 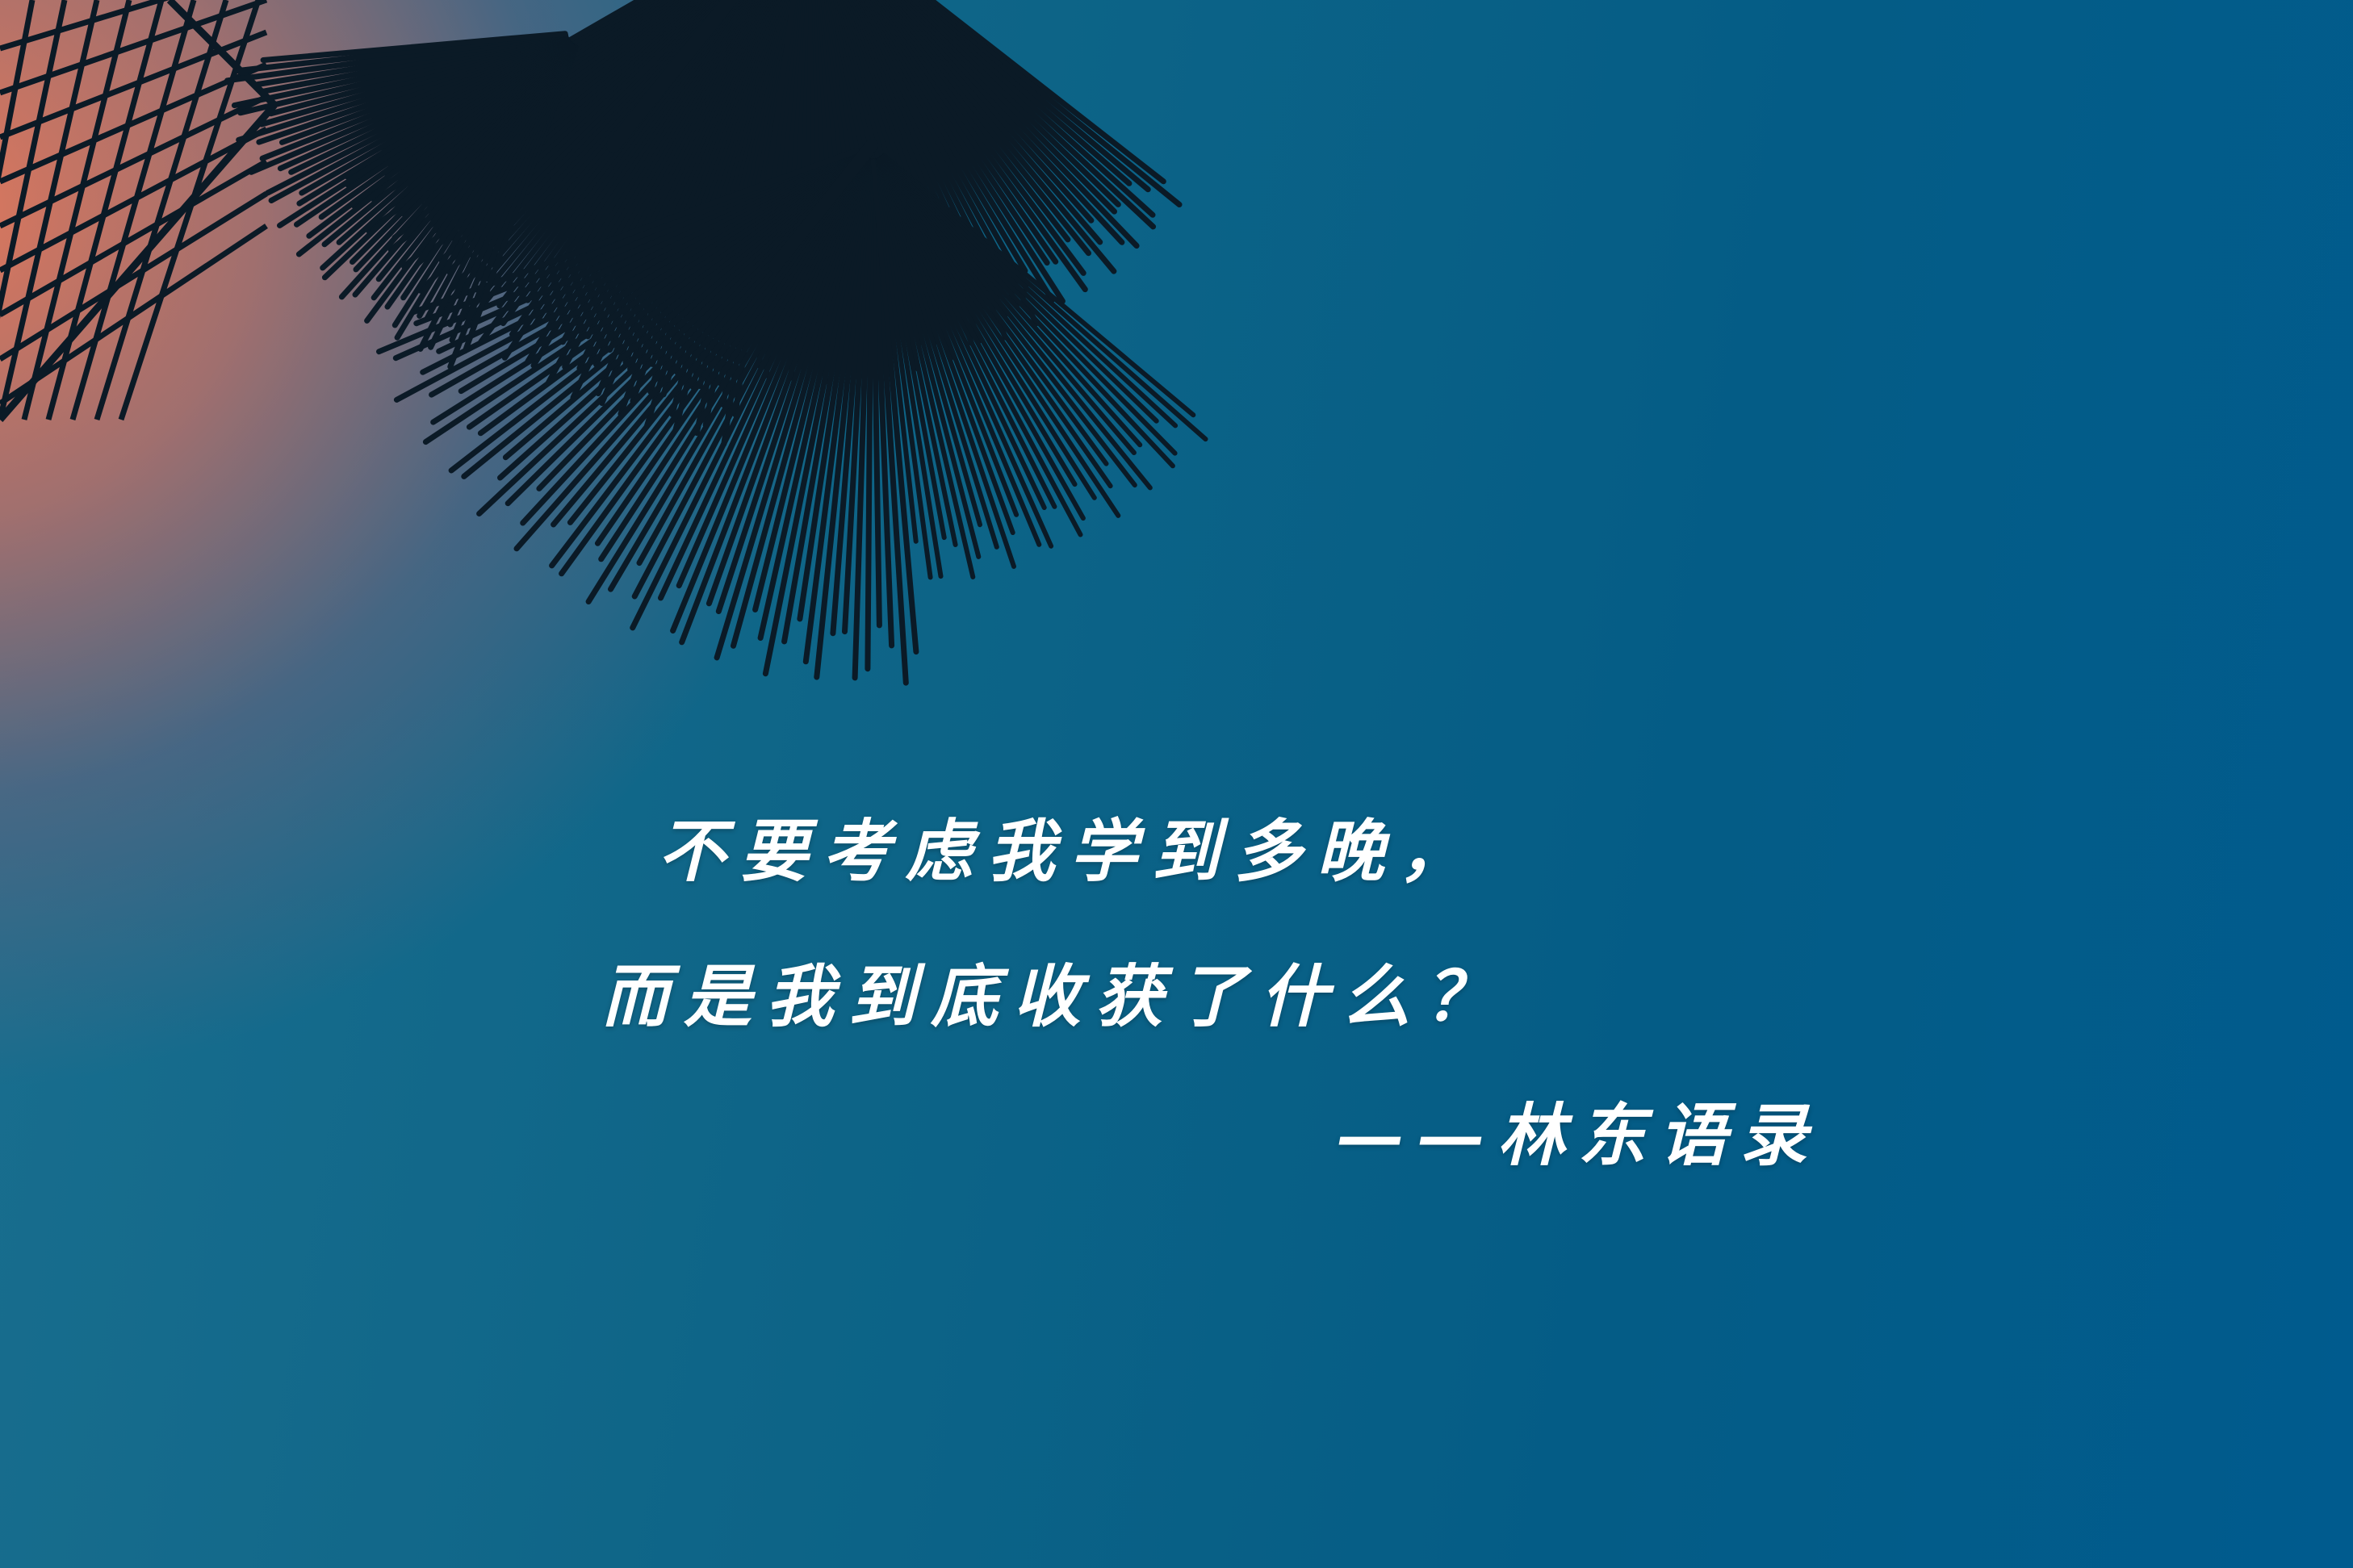 What do you see at coordinates (1054, 996) in the screenshot?
I see `quote-line-2: 而是我到底收获了什么？` at bounding box center [1054, 996].